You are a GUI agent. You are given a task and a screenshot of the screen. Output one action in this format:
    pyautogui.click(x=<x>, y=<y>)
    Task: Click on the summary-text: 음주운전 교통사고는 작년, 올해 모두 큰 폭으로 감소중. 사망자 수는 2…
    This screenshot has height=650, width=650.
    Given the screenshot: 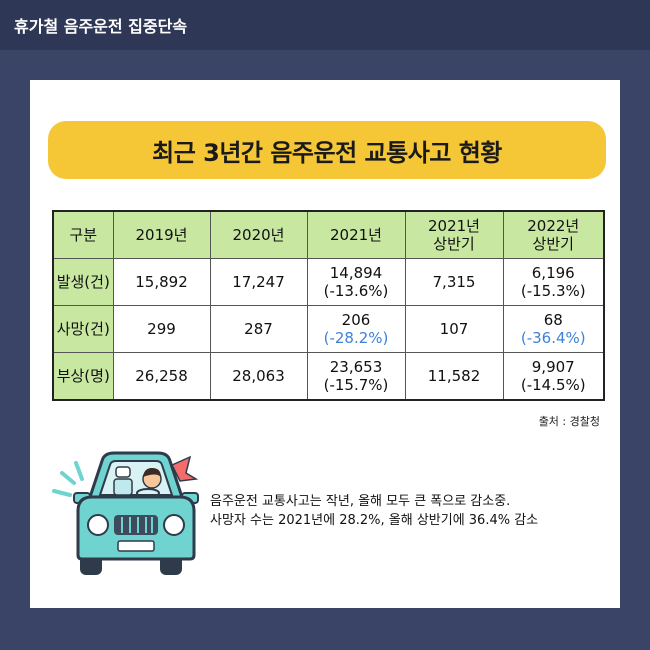 What is the action you would take?
    pyautogui.click(x=410, y=511)
    